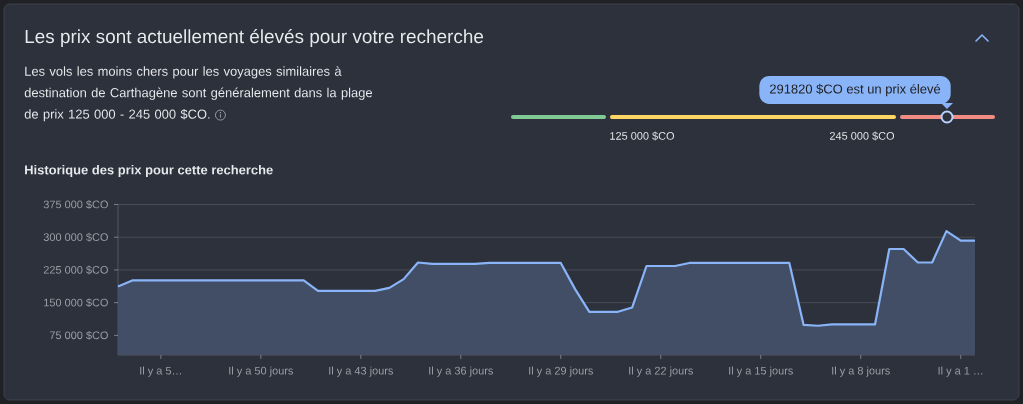 Image resolution: width=1023 pixels, height=404 pixels. Describe the element at coordinates (78, 335) in the screenshot. I see `y-tick-label: 75 000 $CO` at that location.